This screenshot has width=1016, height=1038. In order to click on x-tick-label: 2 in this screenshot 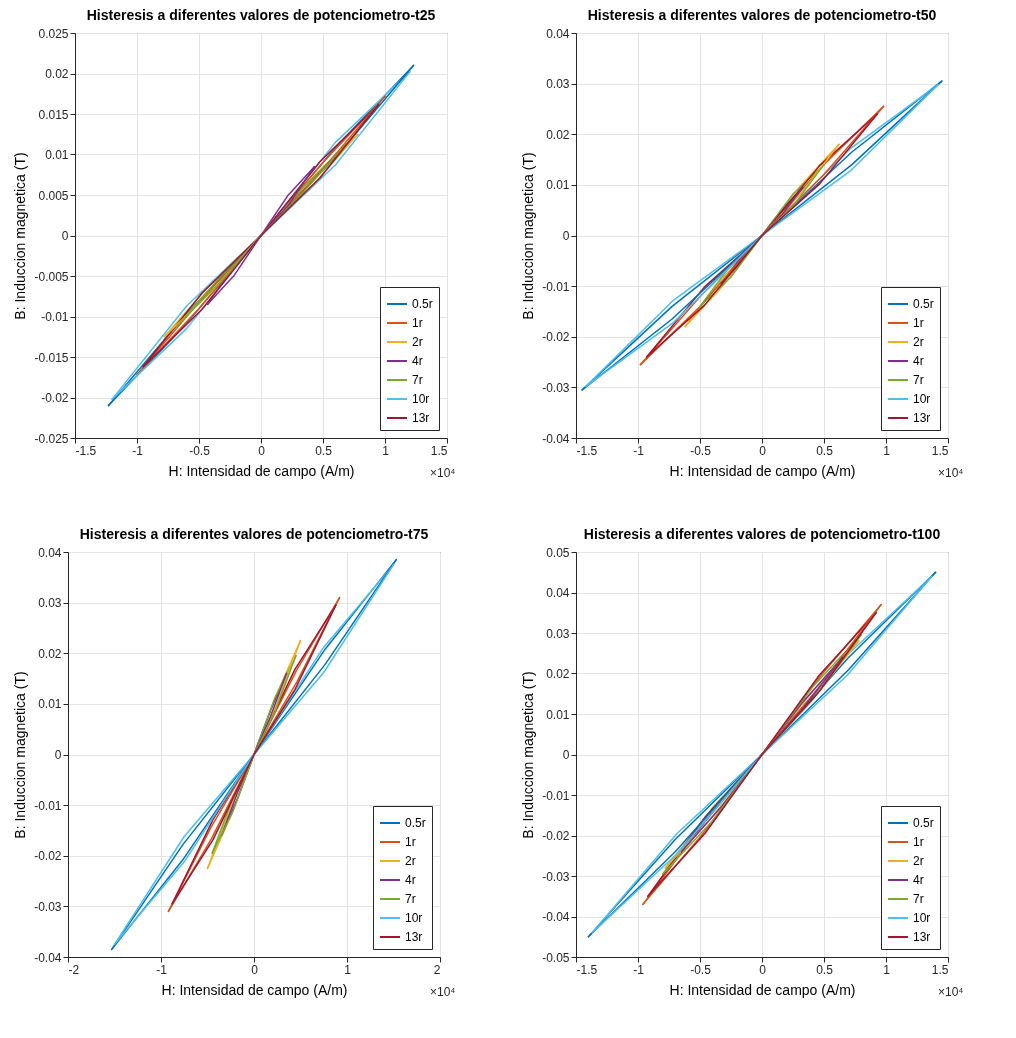, I will do `click(437, 969)`.